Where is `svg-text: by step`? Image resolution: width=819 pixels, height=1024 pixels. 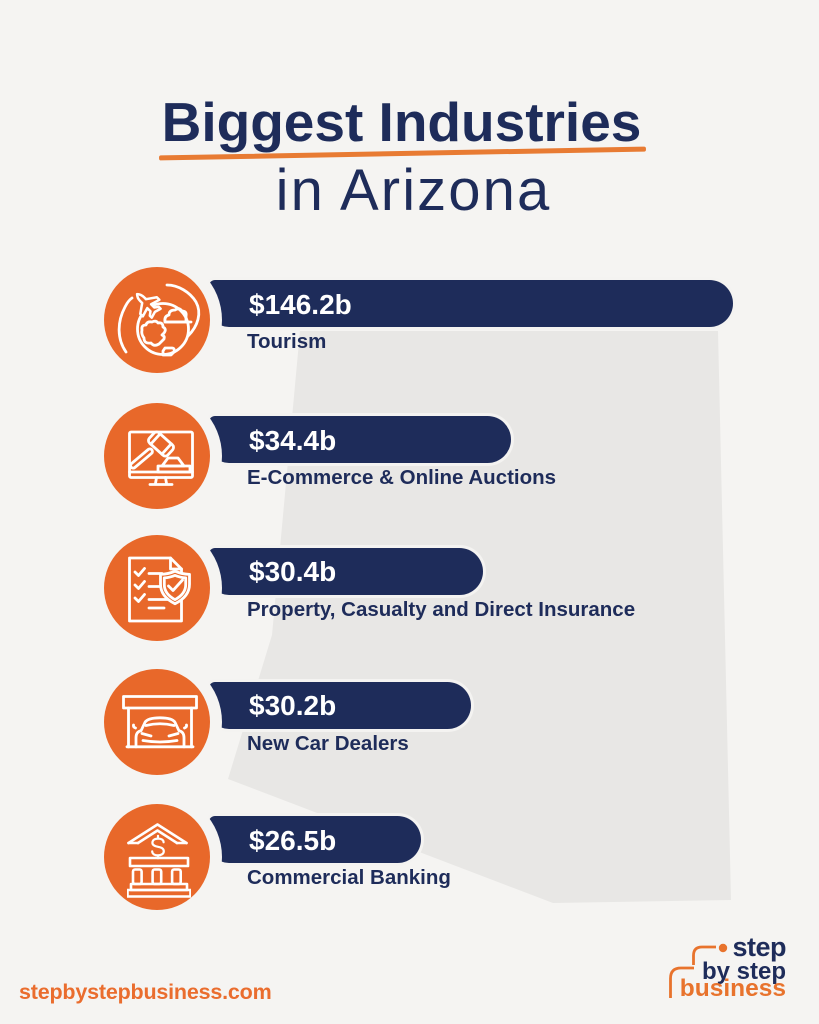 svg-text: by step is located at coordinates (744, 971).